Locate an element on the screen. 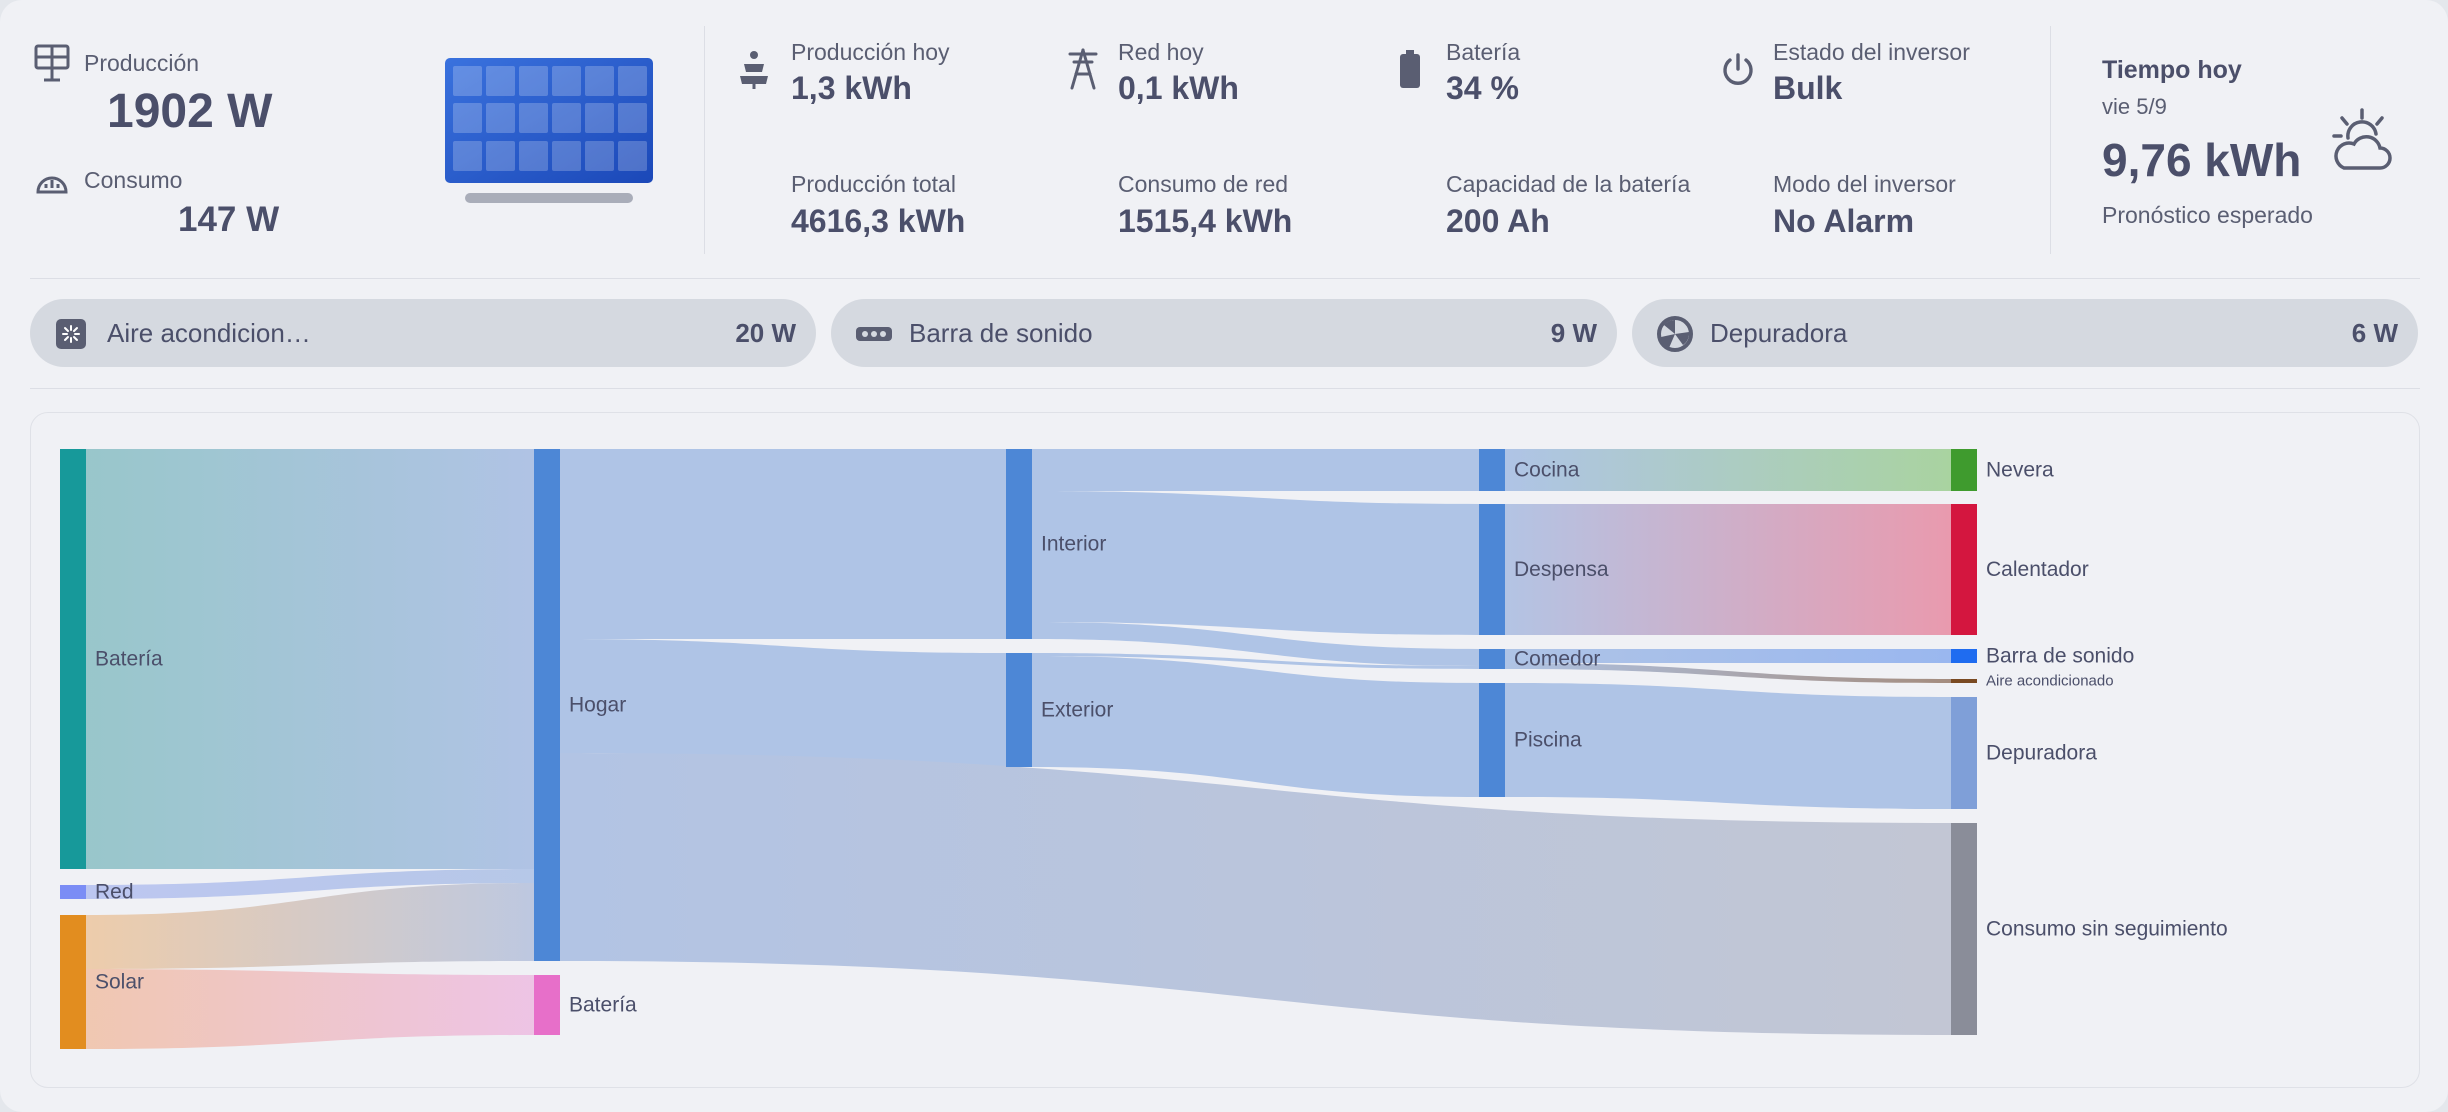 This screenshot has height=1112, width=2448. sankey-label-piscina: Piscina is located at coordinates (1548, 740).